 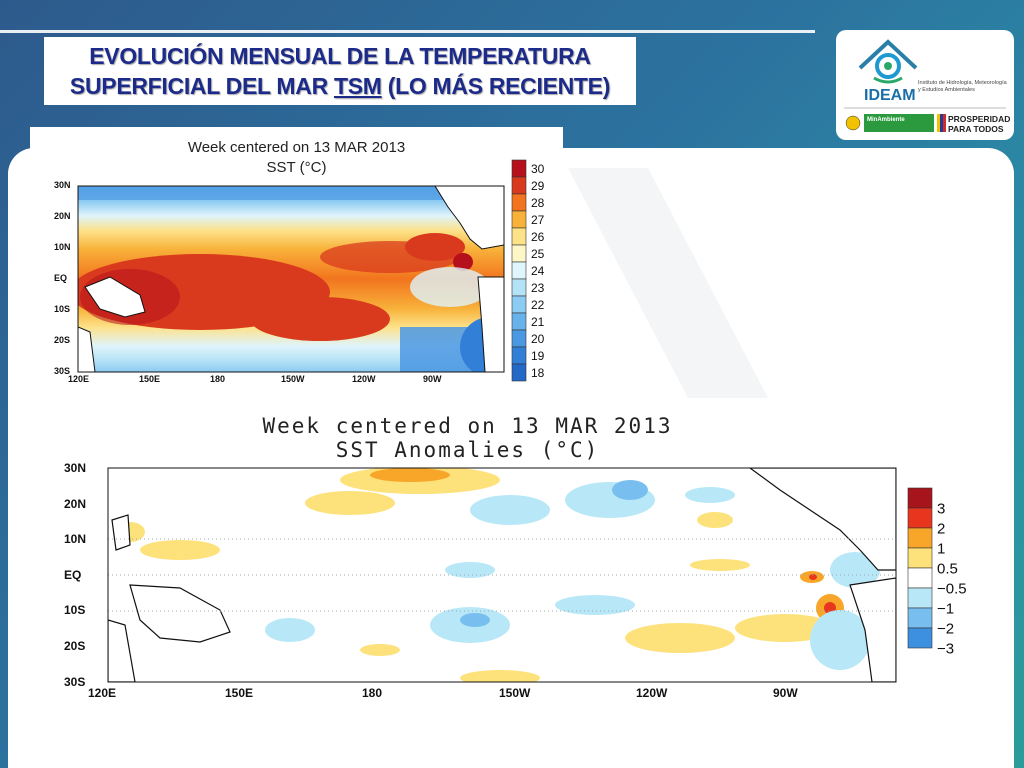 What do you see at coordinates (538, 322) in the screenshot?
I see `colorbar-label: 21` at bounding box center [538, 322].